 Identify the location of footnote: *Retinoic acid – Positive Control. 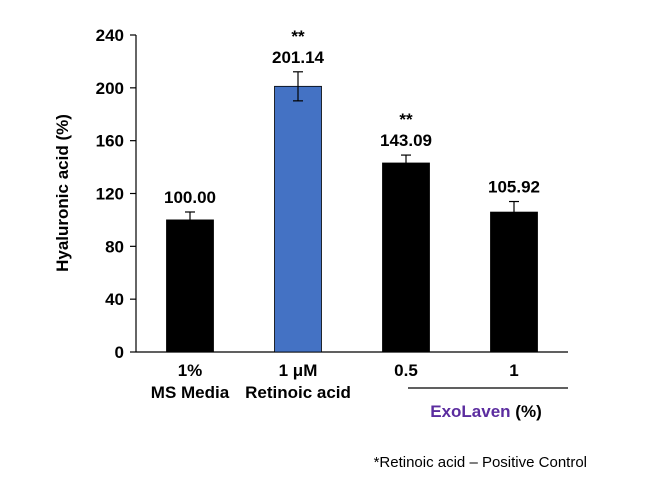
(480, 462).